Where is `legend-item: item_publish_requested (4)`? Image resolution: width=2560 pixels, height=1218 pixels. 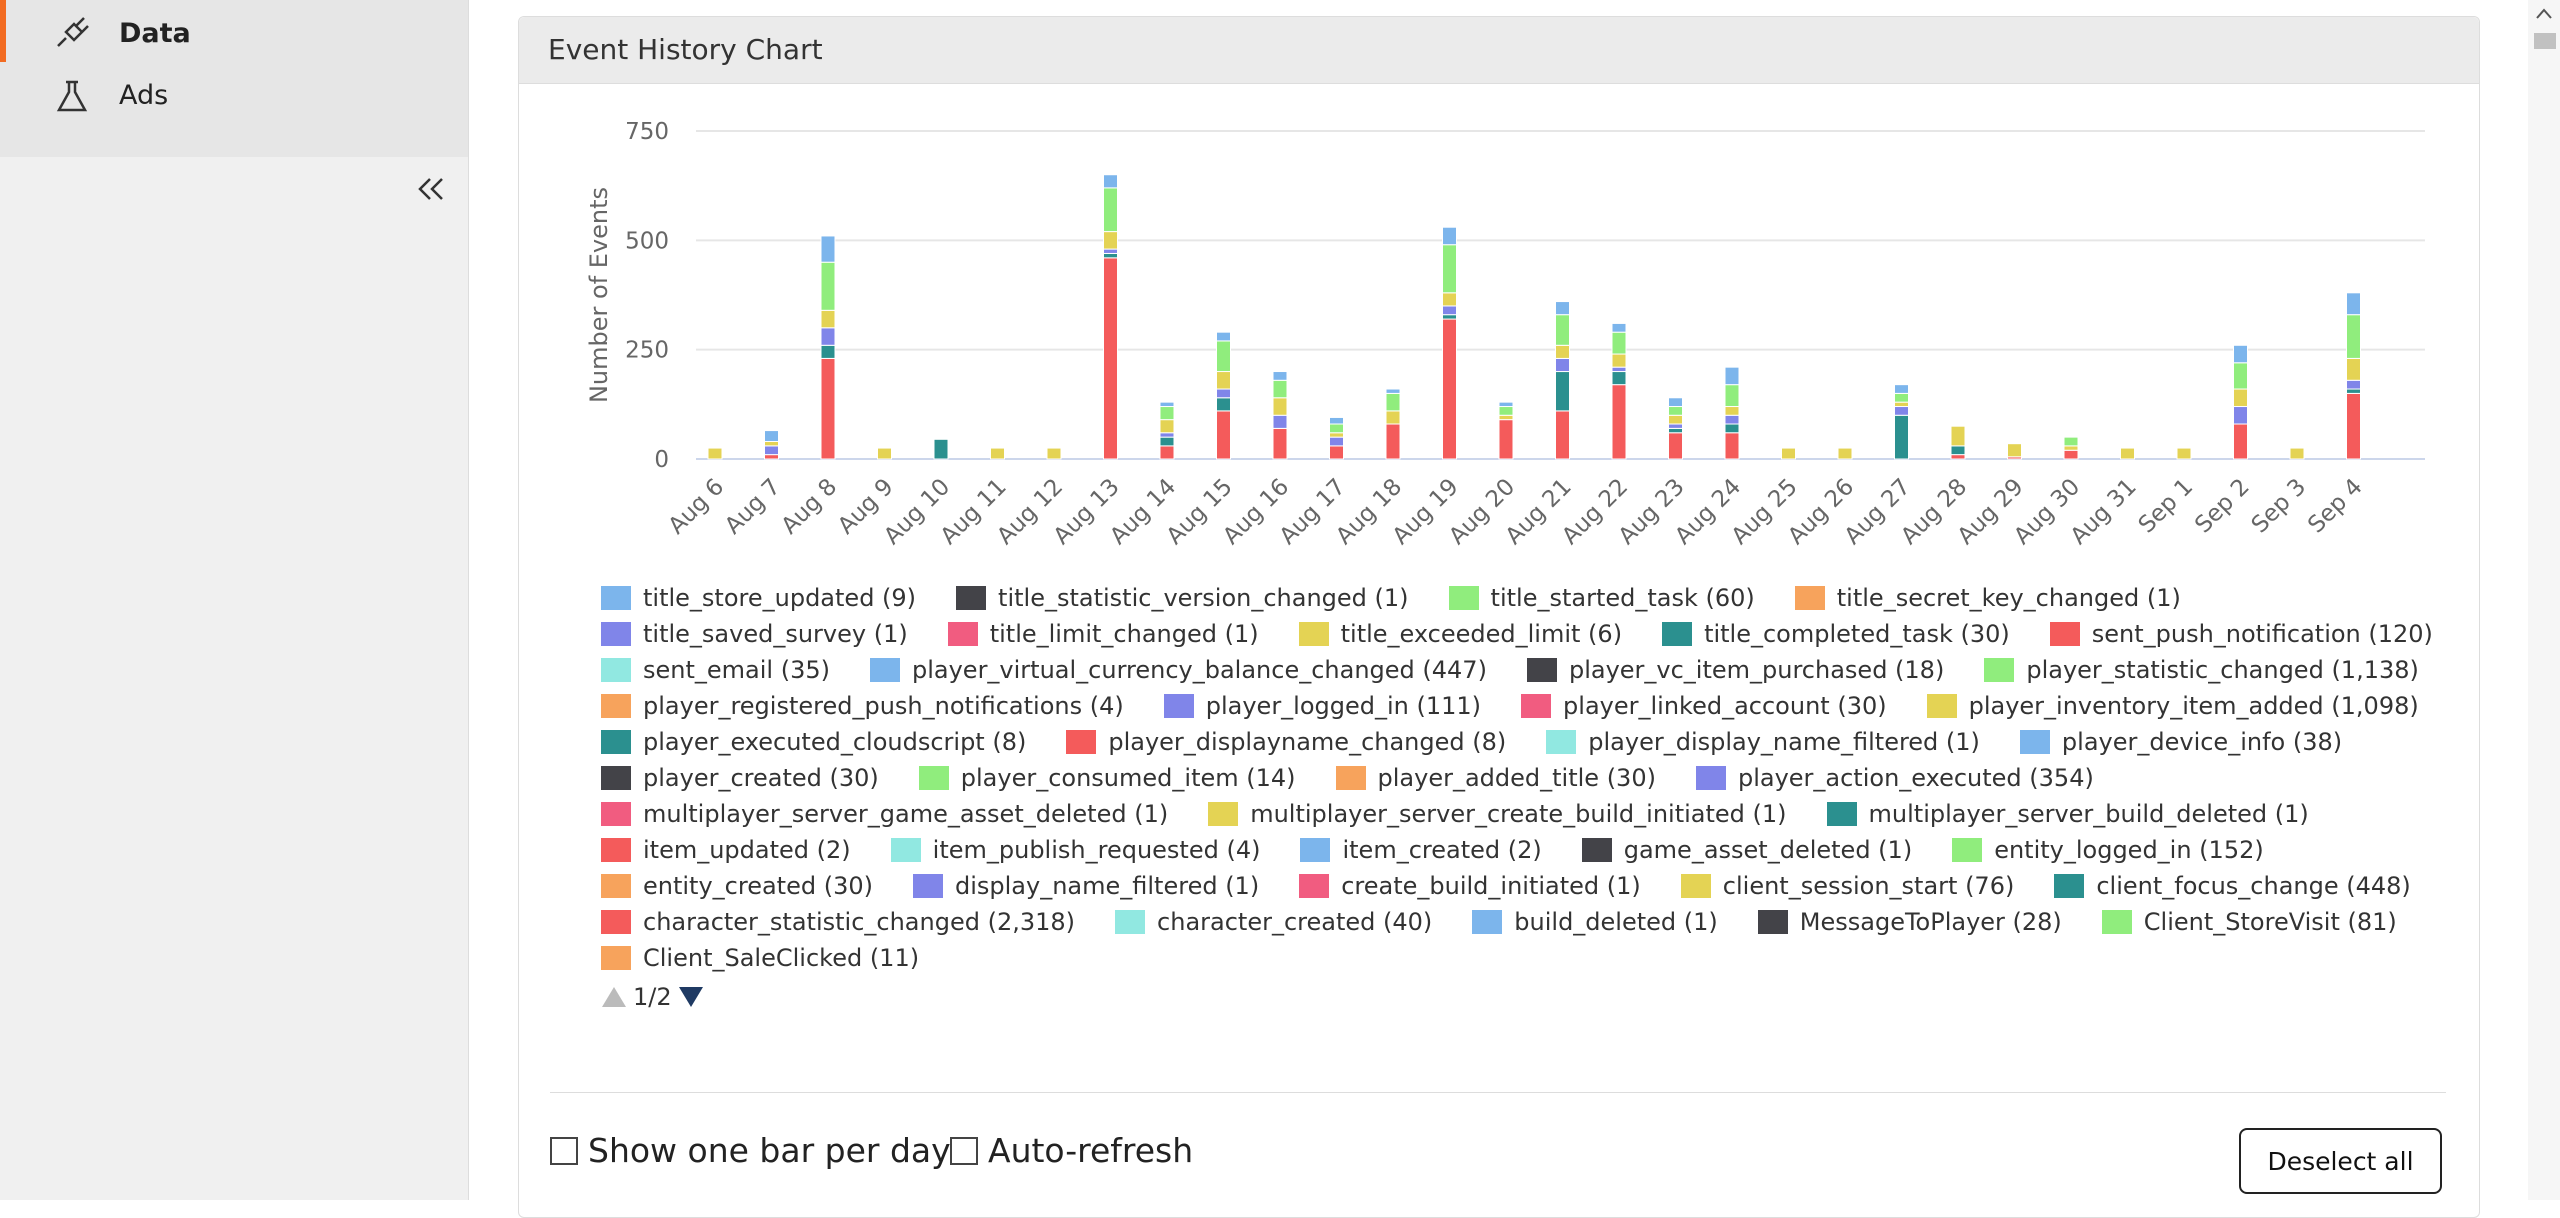
legend-item: item_publish_requested (4) is located at coordinates (1075, 850).